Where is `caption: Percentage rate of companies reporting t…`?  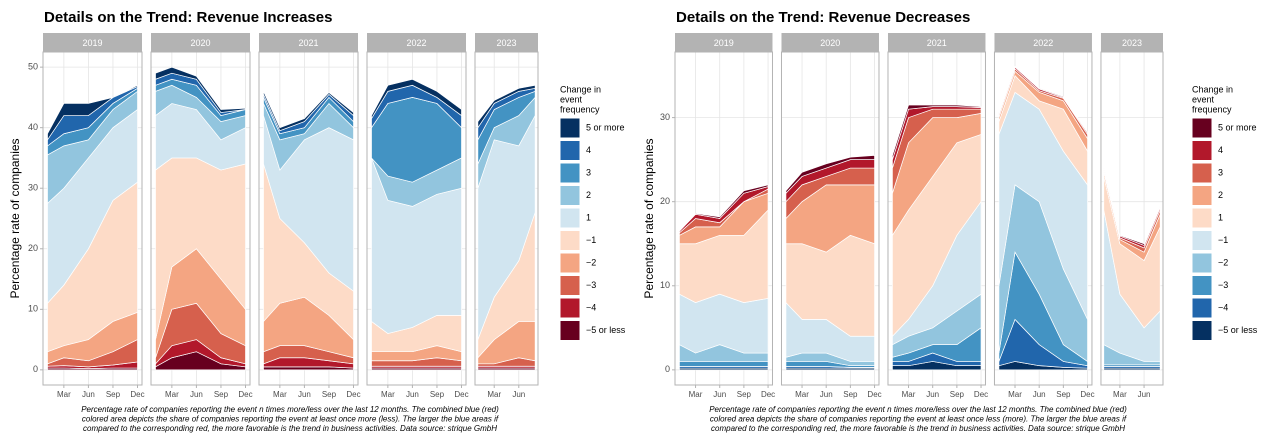
caption: Percentage rate of companies reporting t… is located at coordinates (290, 409).